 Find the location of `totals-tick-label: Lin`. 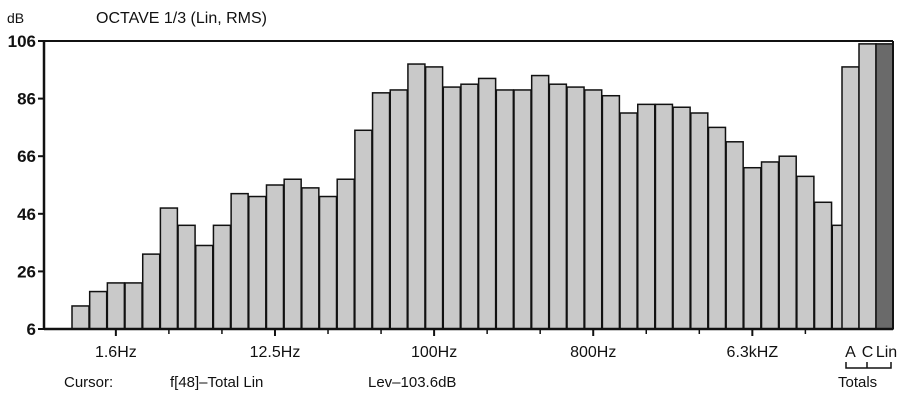

totals-tick-label: Lin is located at coordinates (886, 352).